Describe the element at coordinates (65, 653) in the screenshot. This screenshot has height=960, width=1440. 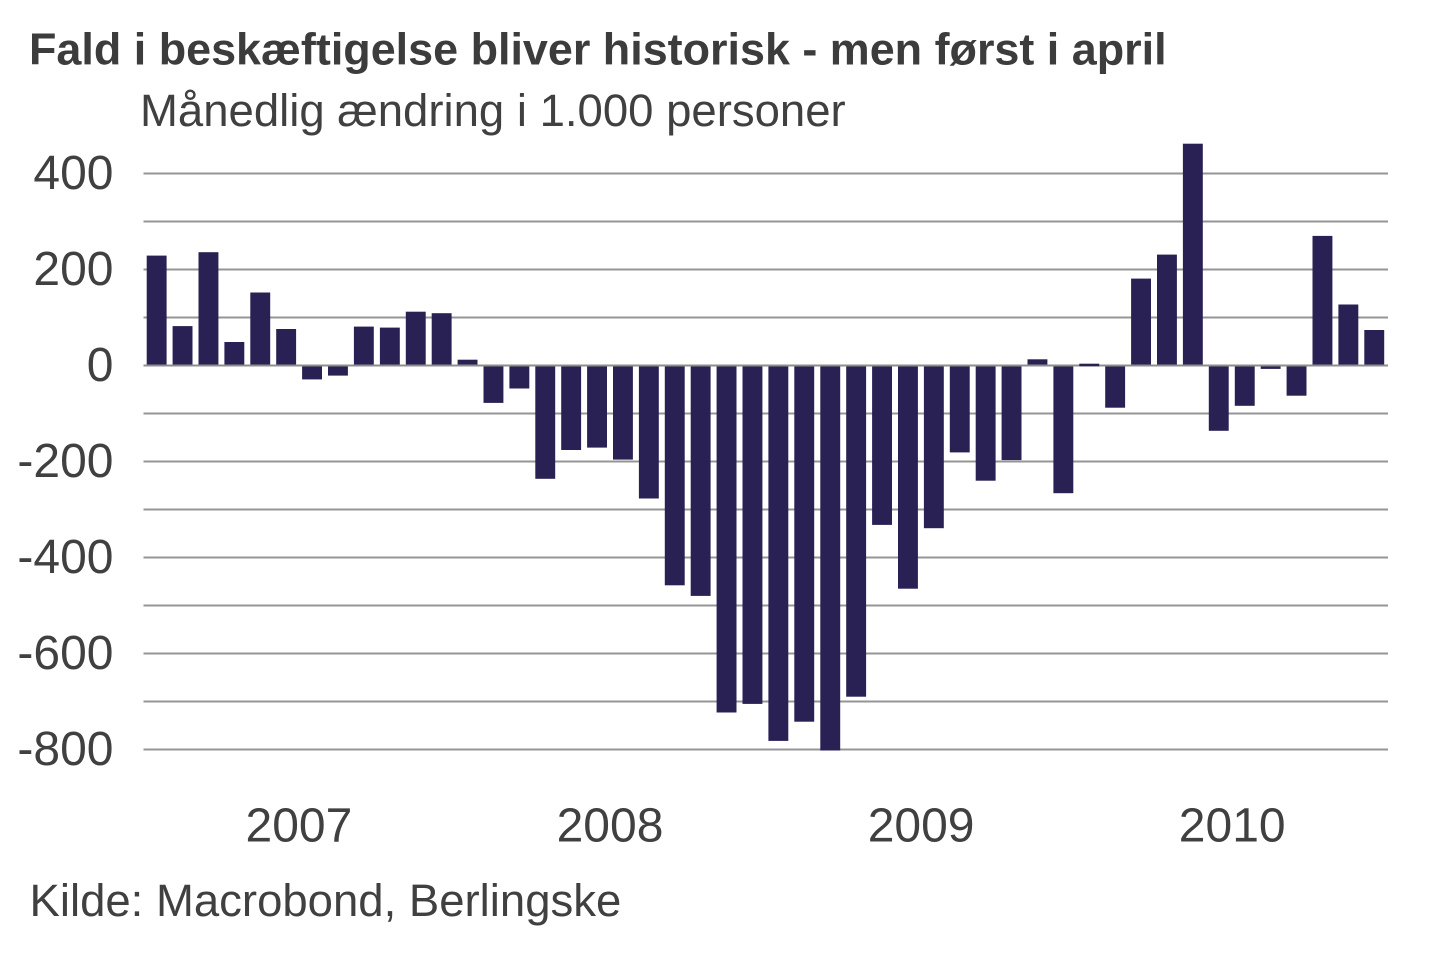
I see `svg-text: -600` at that location.